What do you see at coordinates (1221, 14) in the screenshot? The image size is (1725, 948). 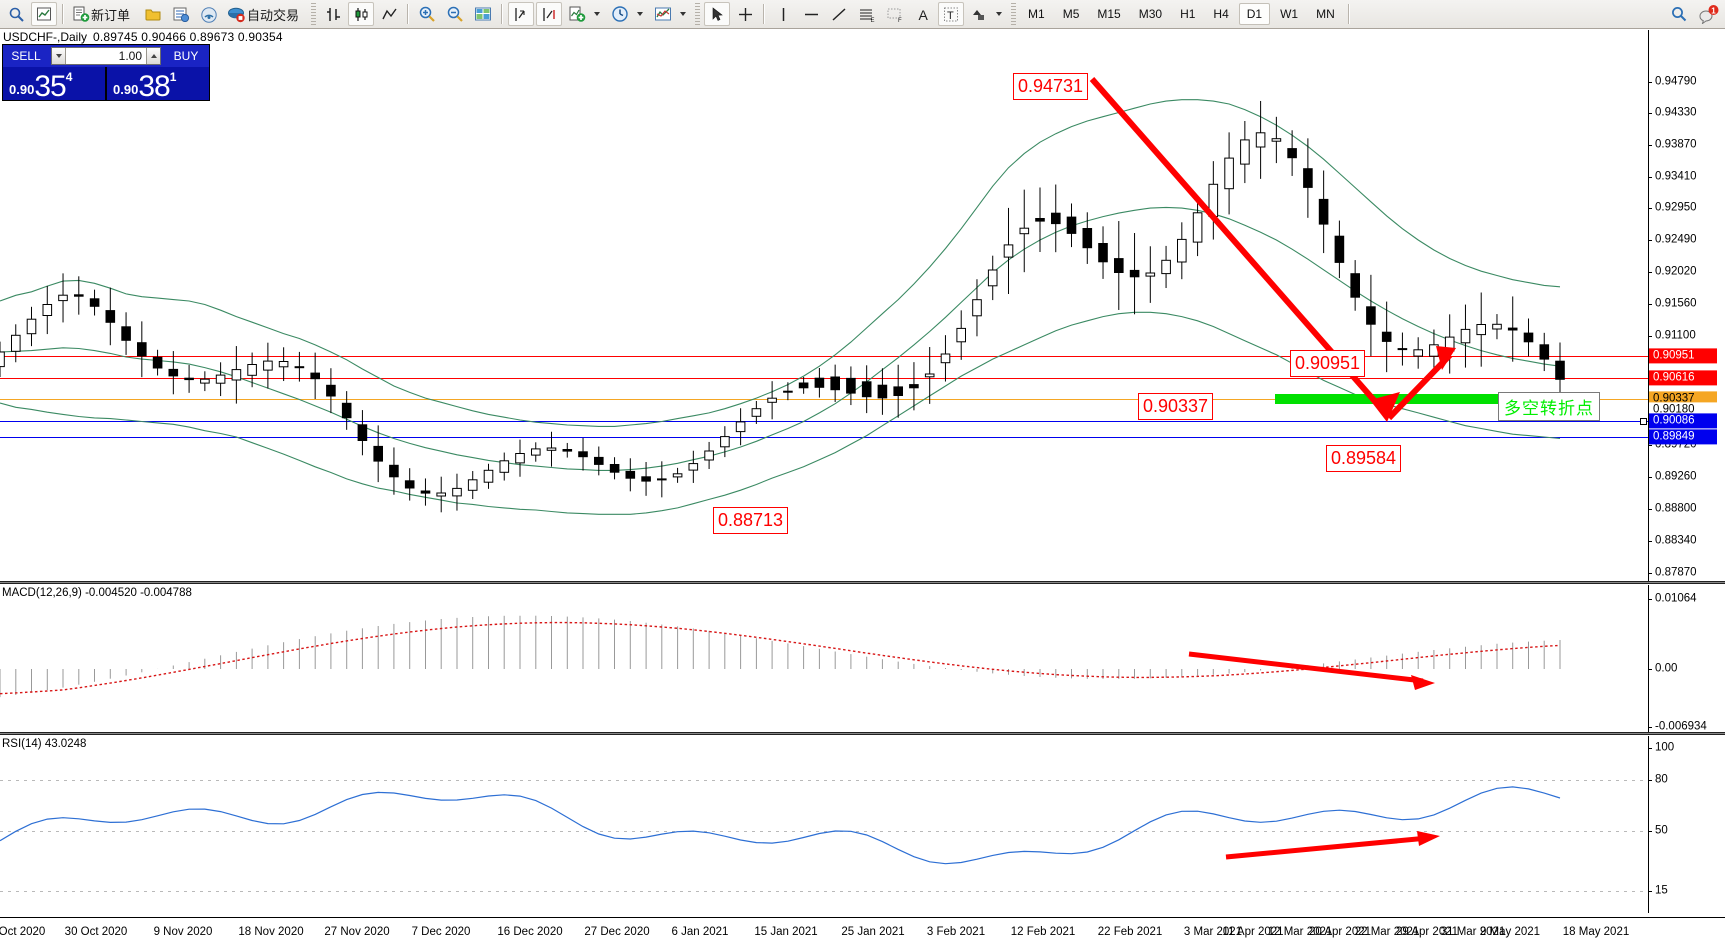 I see `timeframe-h4: H4` at bounding box center [1221, 14].